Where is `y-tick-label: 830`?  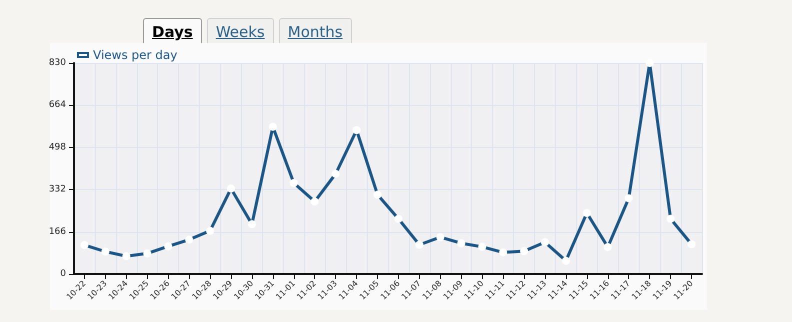 y-tick-label: 830 is located at coordinates (57, 63).